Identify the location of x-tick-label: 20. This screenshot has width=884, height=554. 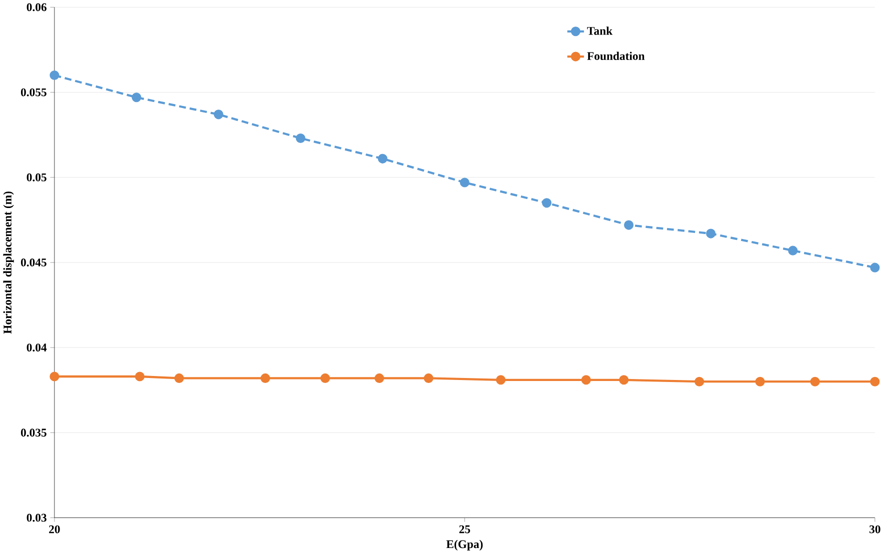
(54, 529).